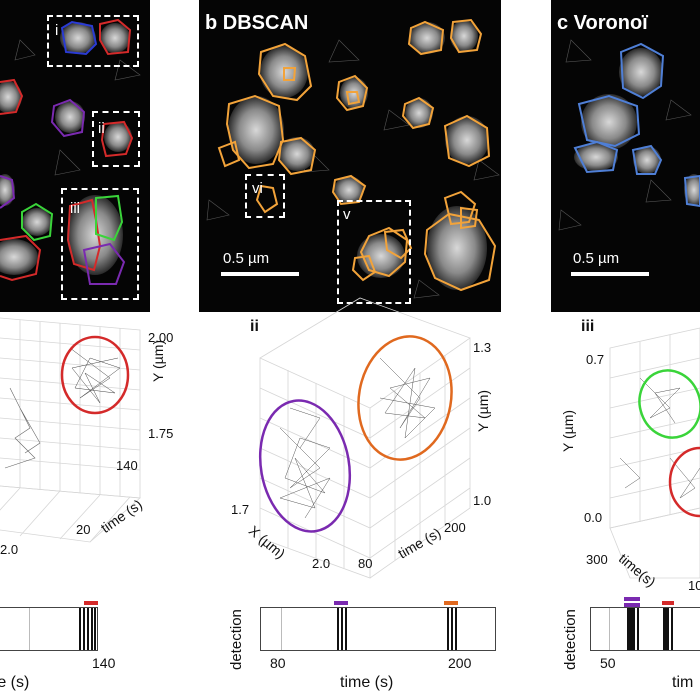  I want to click on detection-strip-ii, so click(378, 629).